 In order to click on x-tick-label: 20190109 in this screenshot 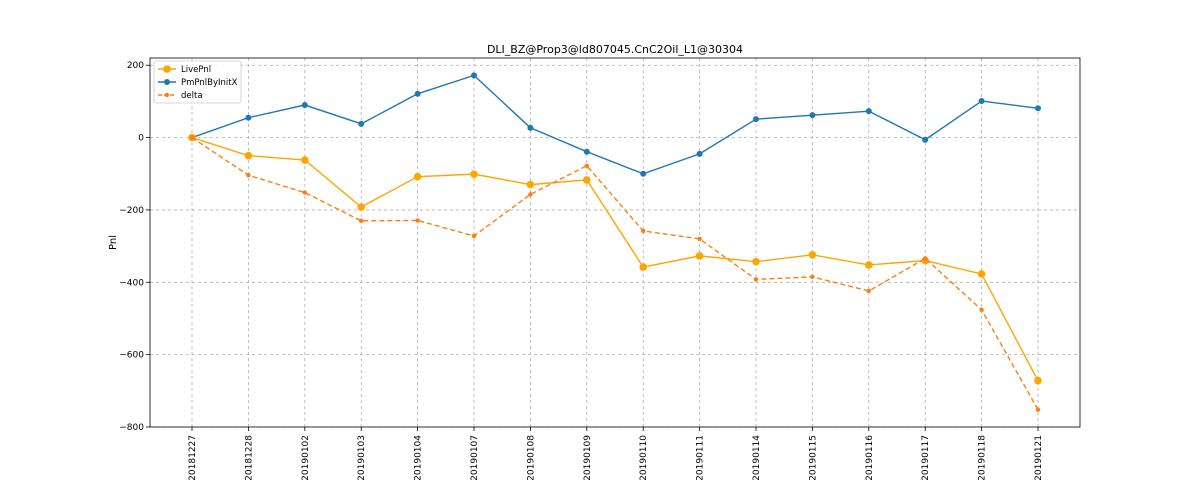, I will do `click(588, 457)`.